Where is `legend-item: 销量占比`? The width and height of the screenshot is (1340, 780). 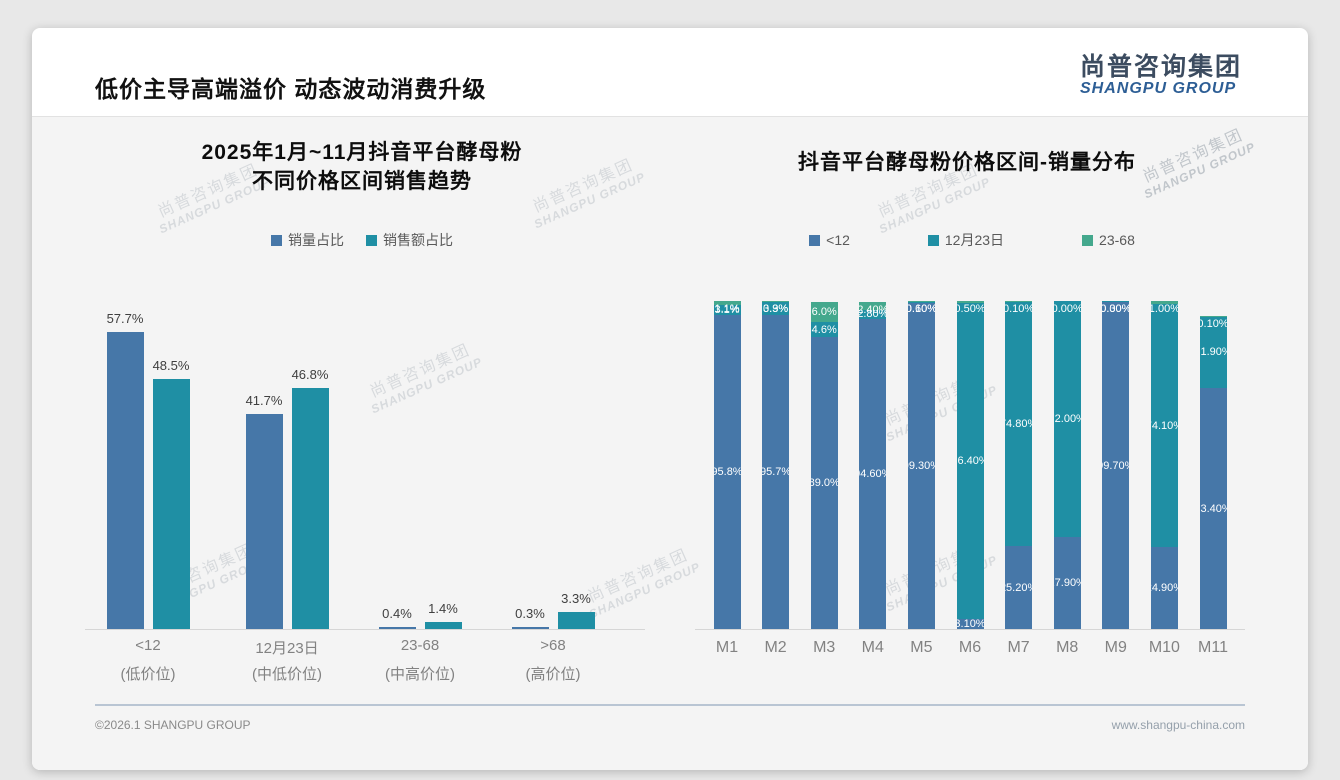
legend-item: 销量占比 is located at coordinates (307, 240).